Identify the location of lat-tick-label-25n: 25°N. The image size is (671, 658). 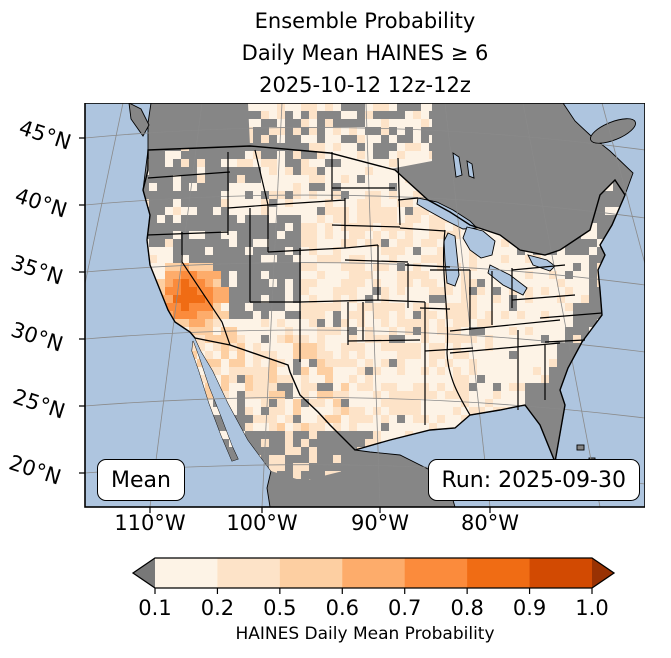
(39, 404).